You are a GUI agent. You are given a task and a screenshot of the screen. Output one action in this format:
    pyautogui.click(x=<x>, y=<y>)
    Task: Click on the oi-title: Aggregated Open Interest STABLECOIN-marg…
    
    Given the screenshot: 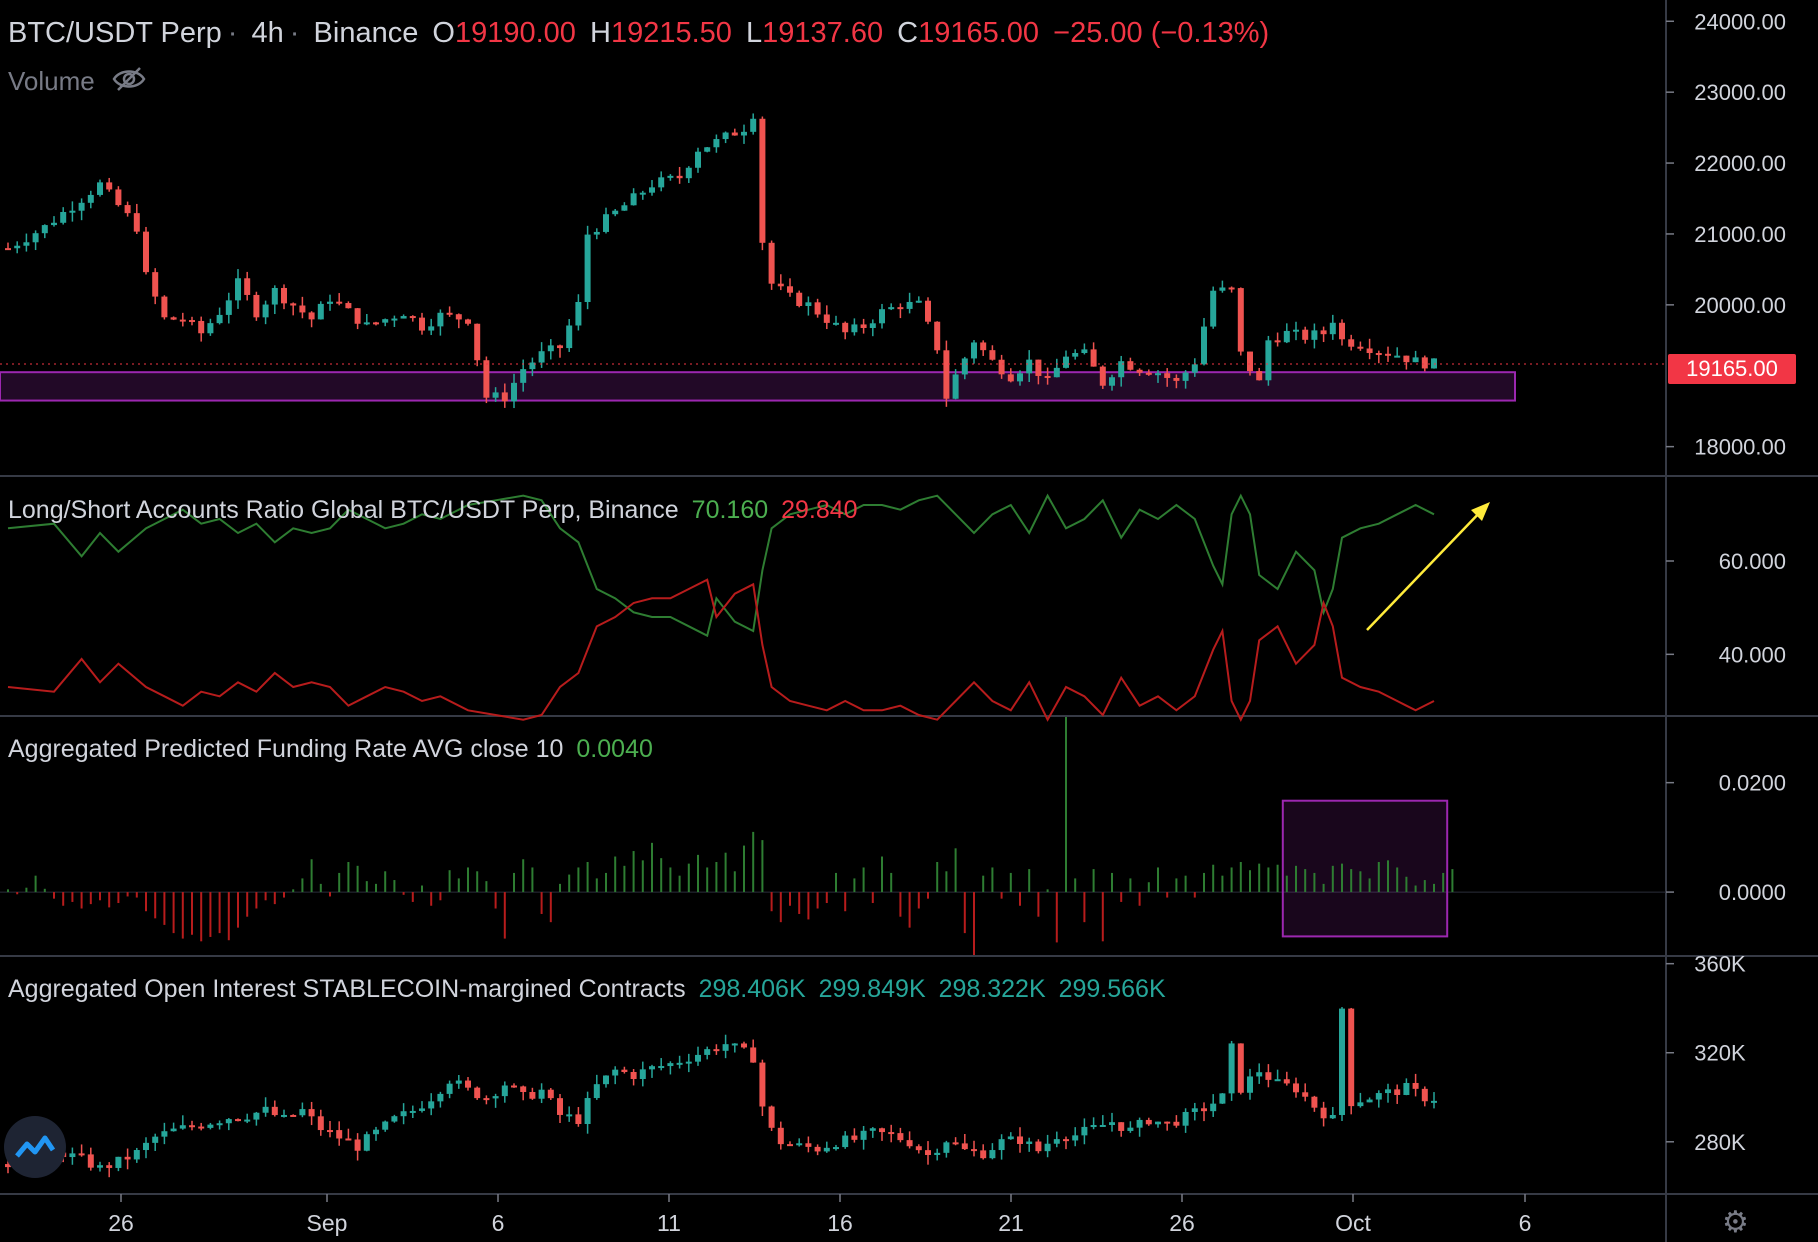 What is the action you would take?
    pyautogui.click(x=347, y=989)
    